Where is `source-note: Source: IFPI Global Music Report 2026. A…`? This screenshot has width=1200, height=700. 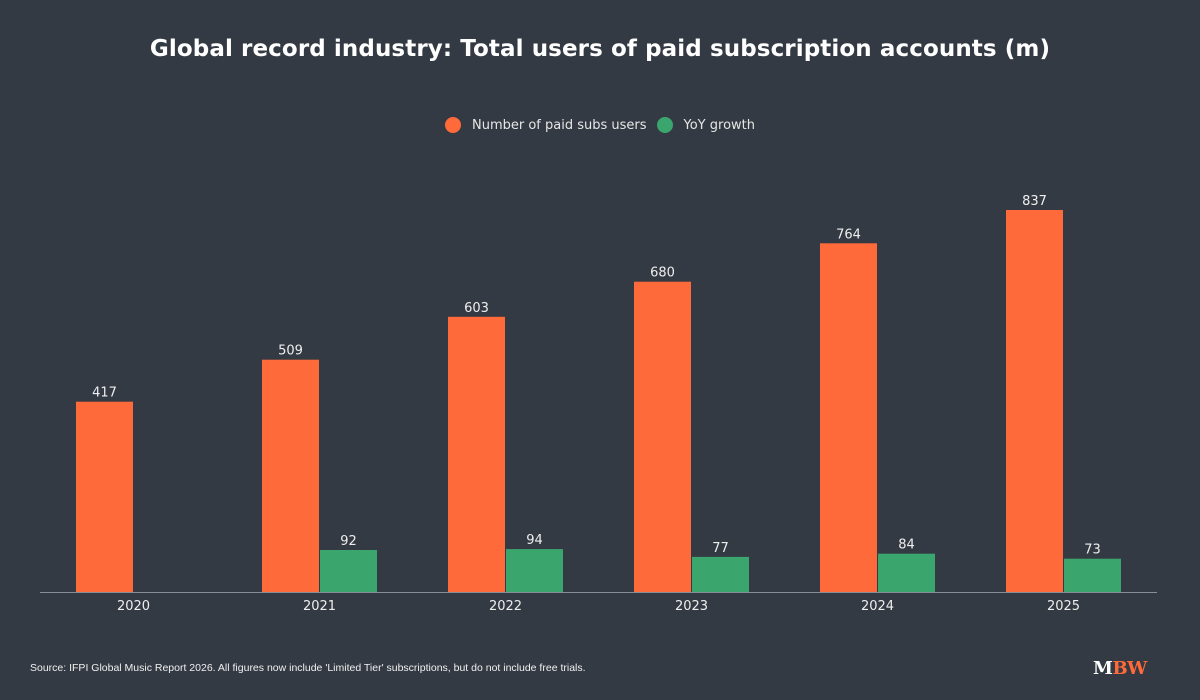 source-note: Source: IFPI Global Music Report 2026. A… is located at coordinates (308, 668).